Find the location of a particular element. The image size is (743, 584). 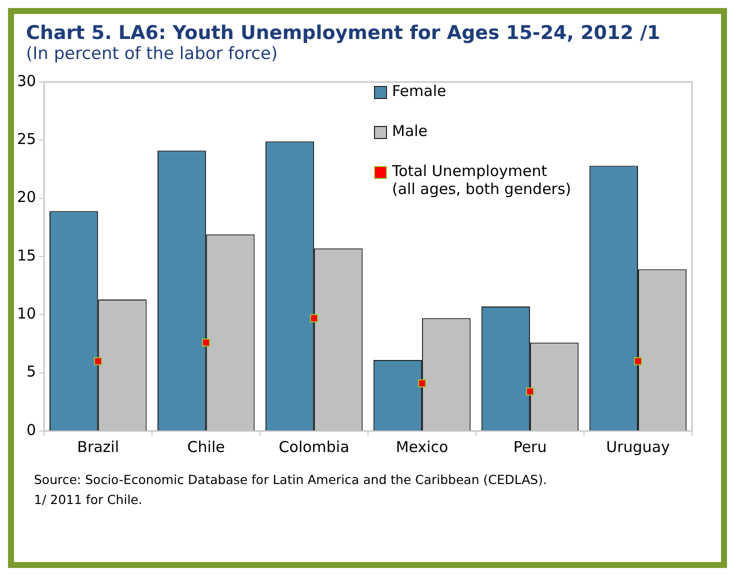

y-tick-label: 5 is located at coordinates (31, 371).